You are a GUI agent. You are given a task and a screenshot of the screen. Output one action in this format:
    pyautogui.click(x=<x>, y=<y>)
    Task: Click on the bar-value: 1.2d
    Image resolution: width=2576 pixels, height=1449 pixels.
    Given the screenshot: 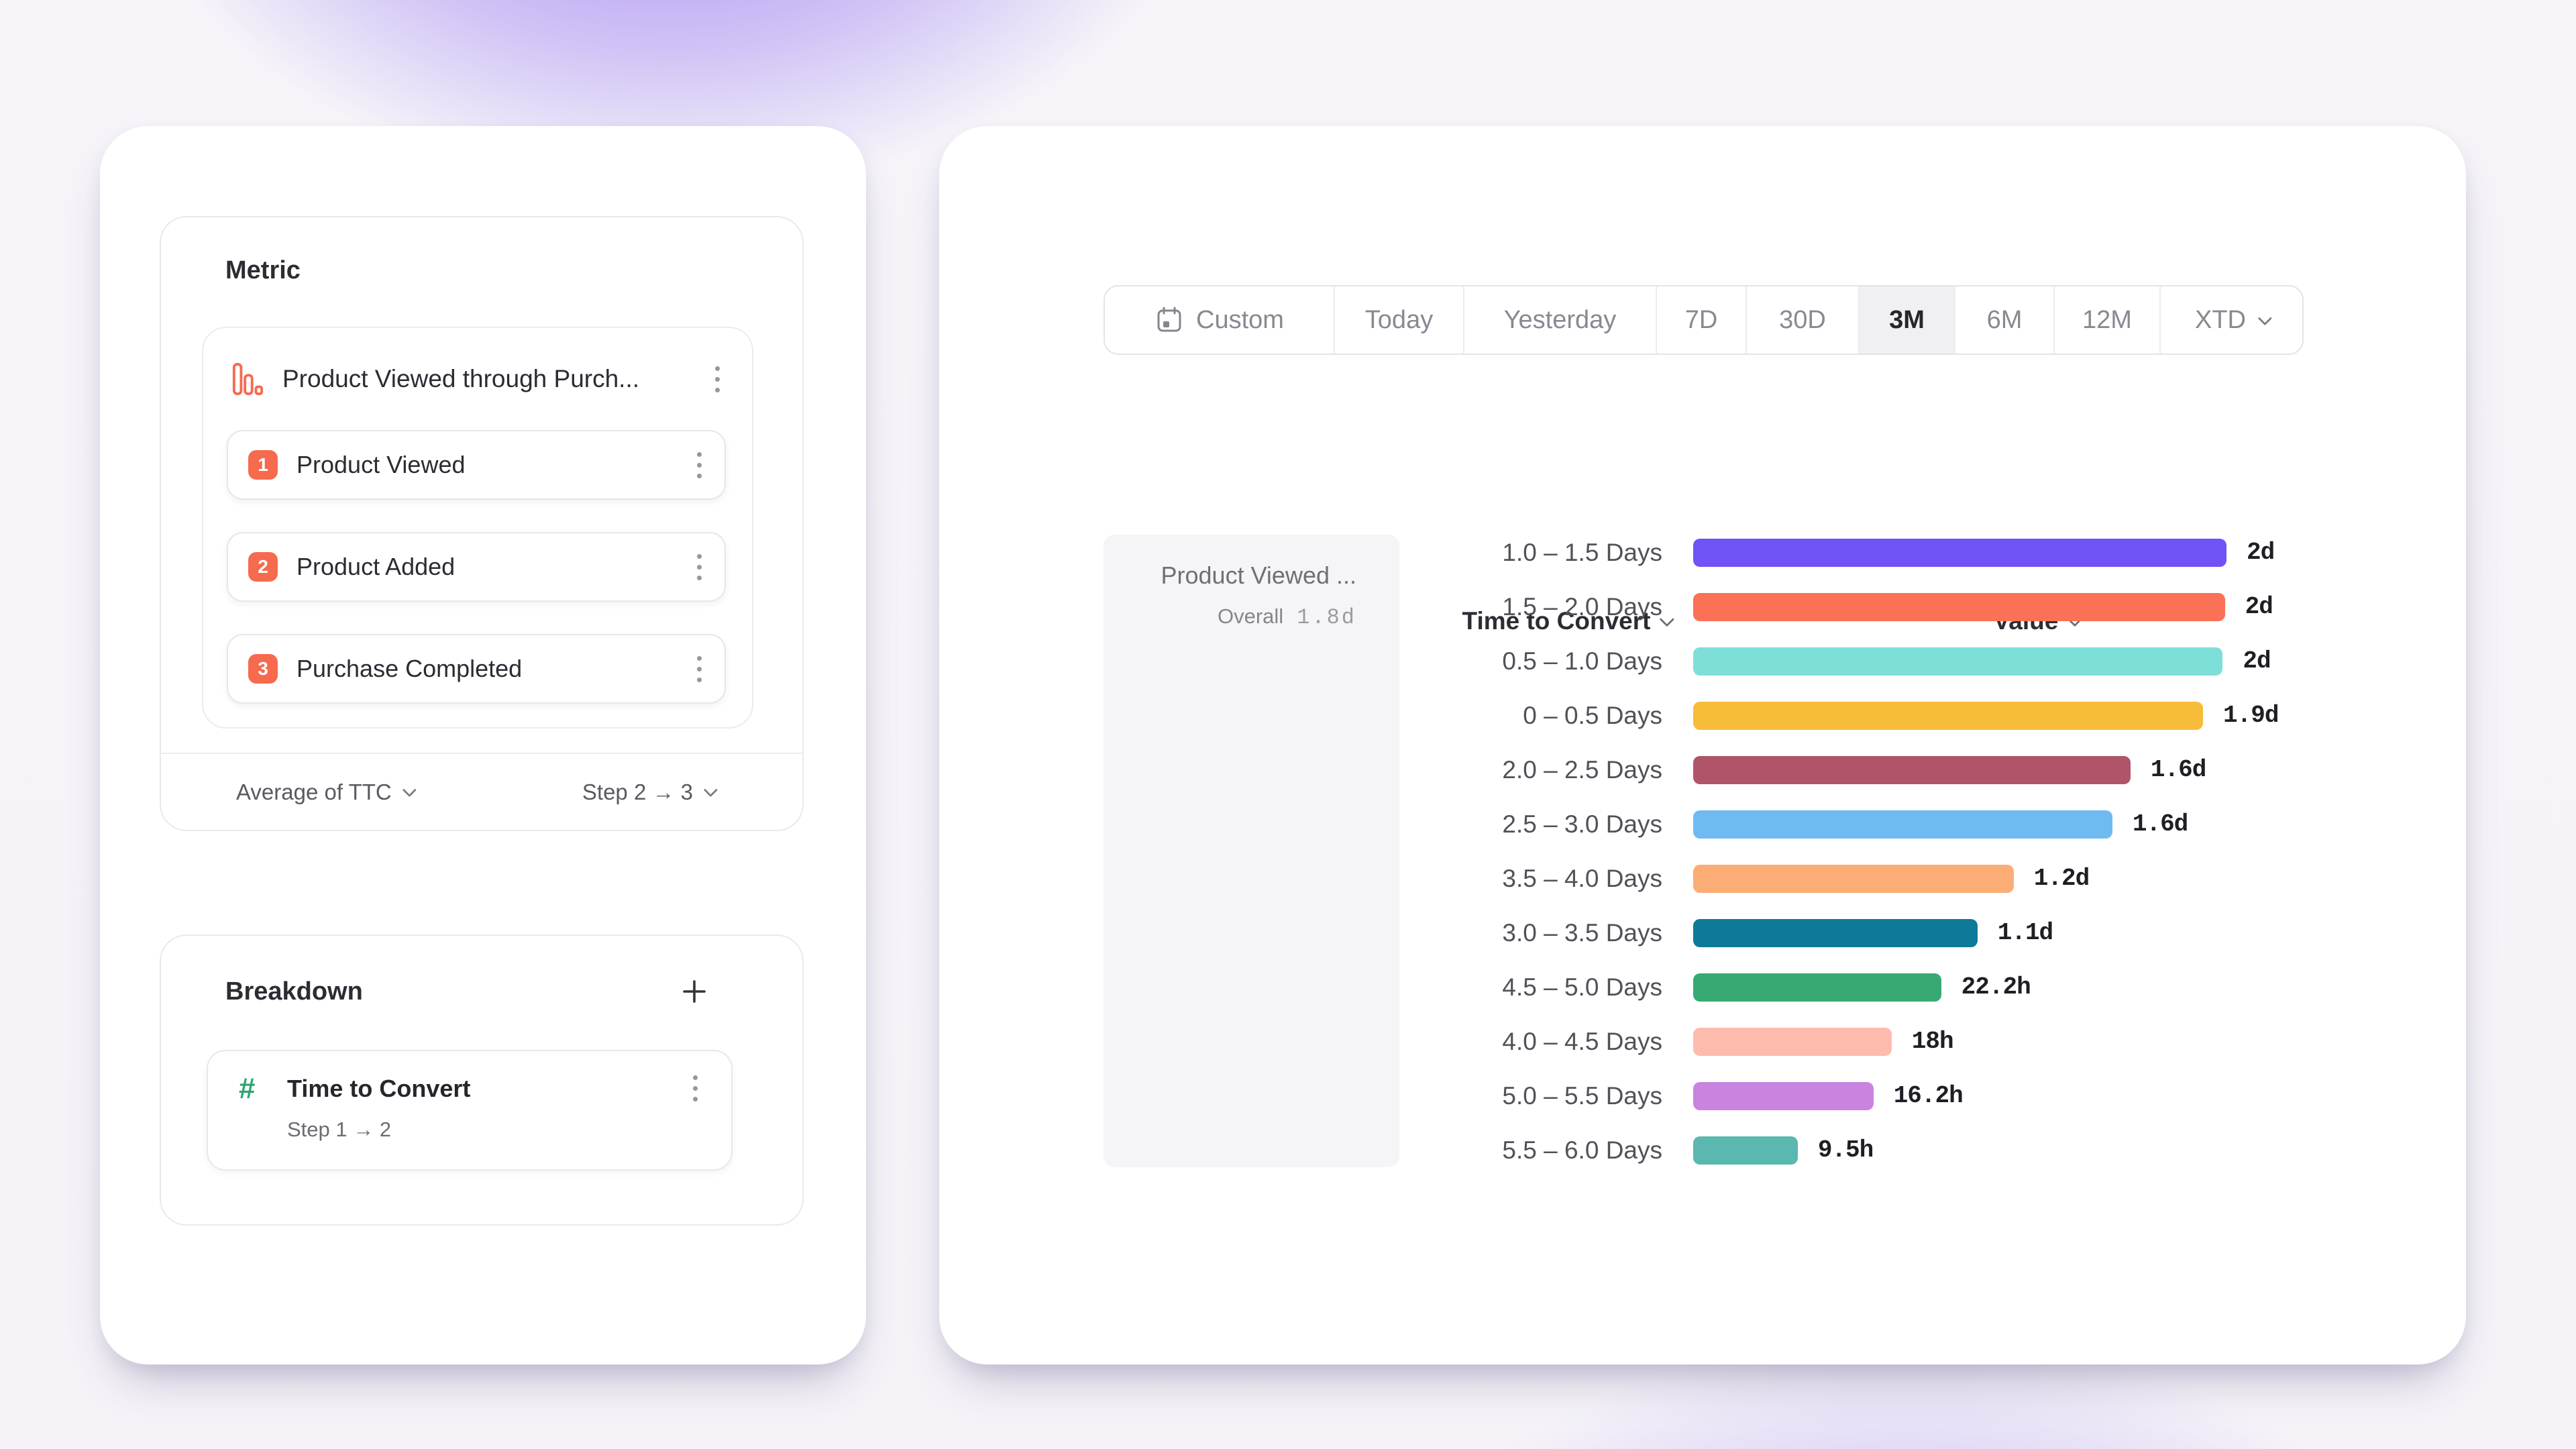 What is the action you would take?
    pyautogui.click(x=2061, y=878)
    